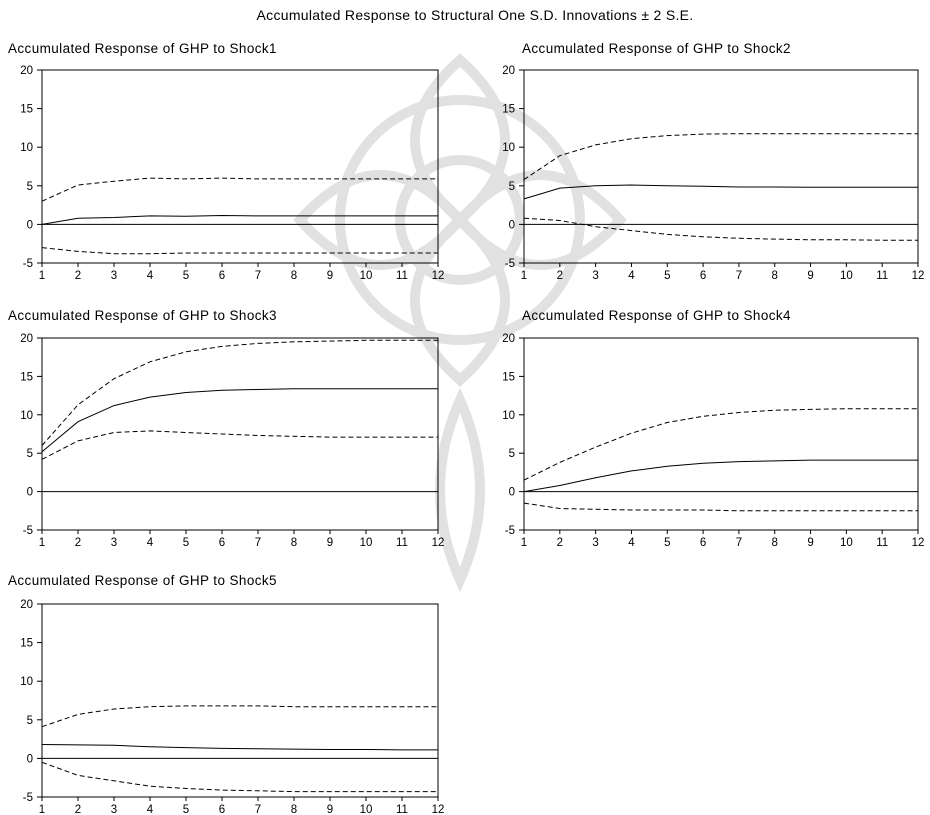 The image size is (930, 815). I want to click on panel-title: Accumulated Response of GHP to Shock1, so click(142, 48).